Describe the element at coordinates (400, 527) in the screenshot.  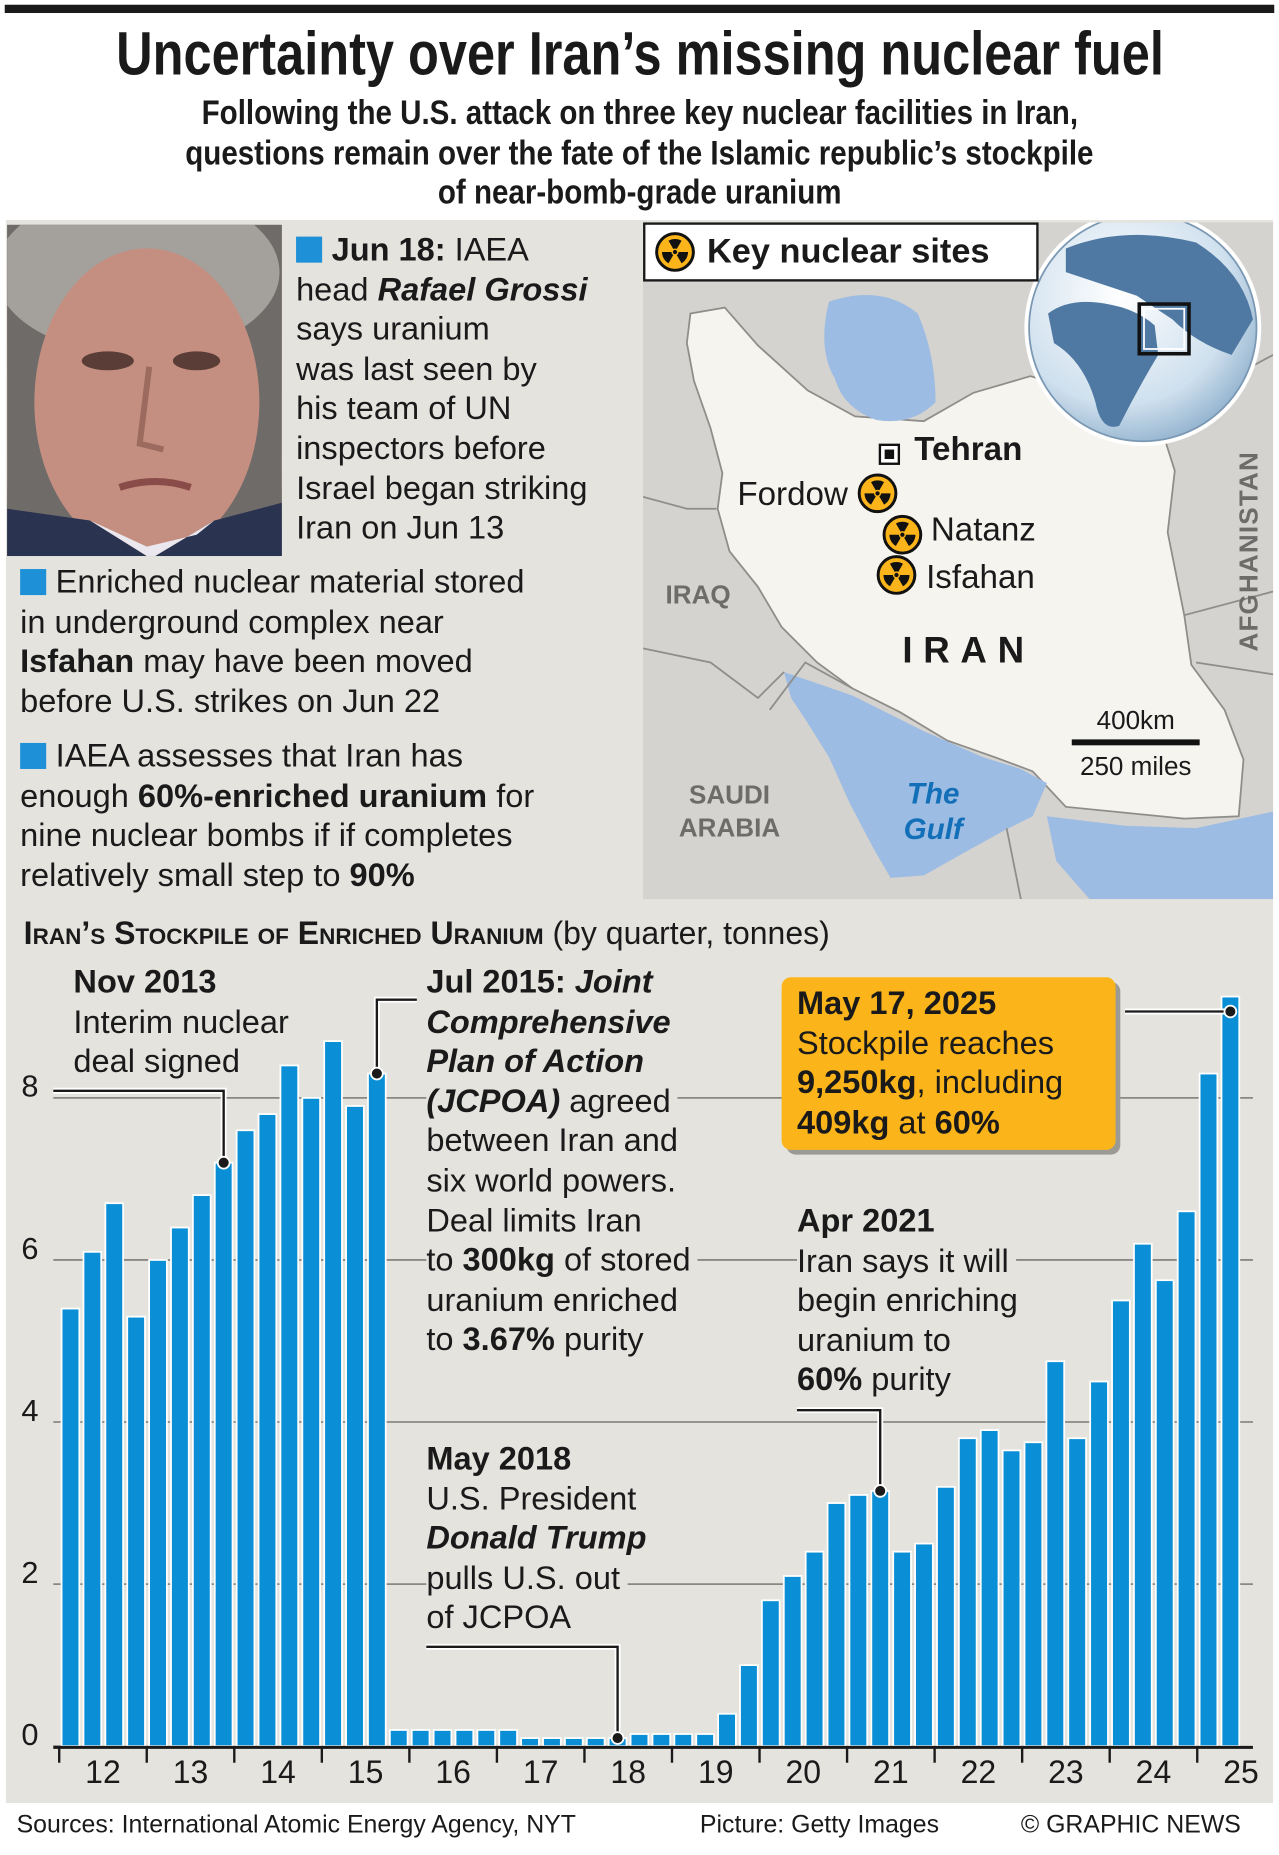
I see `text-segment: Iran on Jun 13` at that location.